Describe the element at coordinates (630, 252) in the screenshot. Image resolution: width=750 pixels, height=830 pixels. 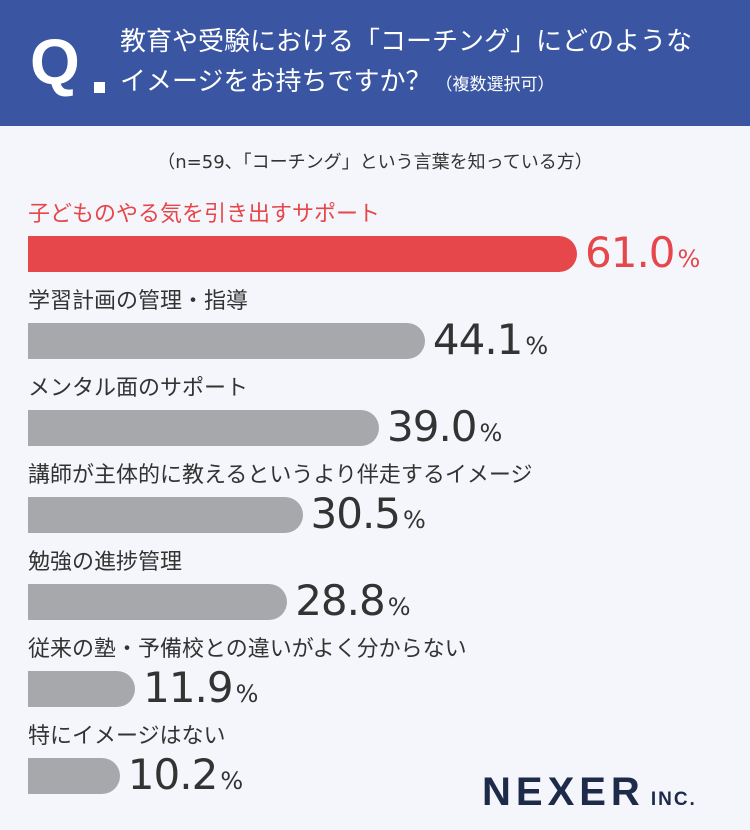
I see `bar-value-number: 61.0` at that location.